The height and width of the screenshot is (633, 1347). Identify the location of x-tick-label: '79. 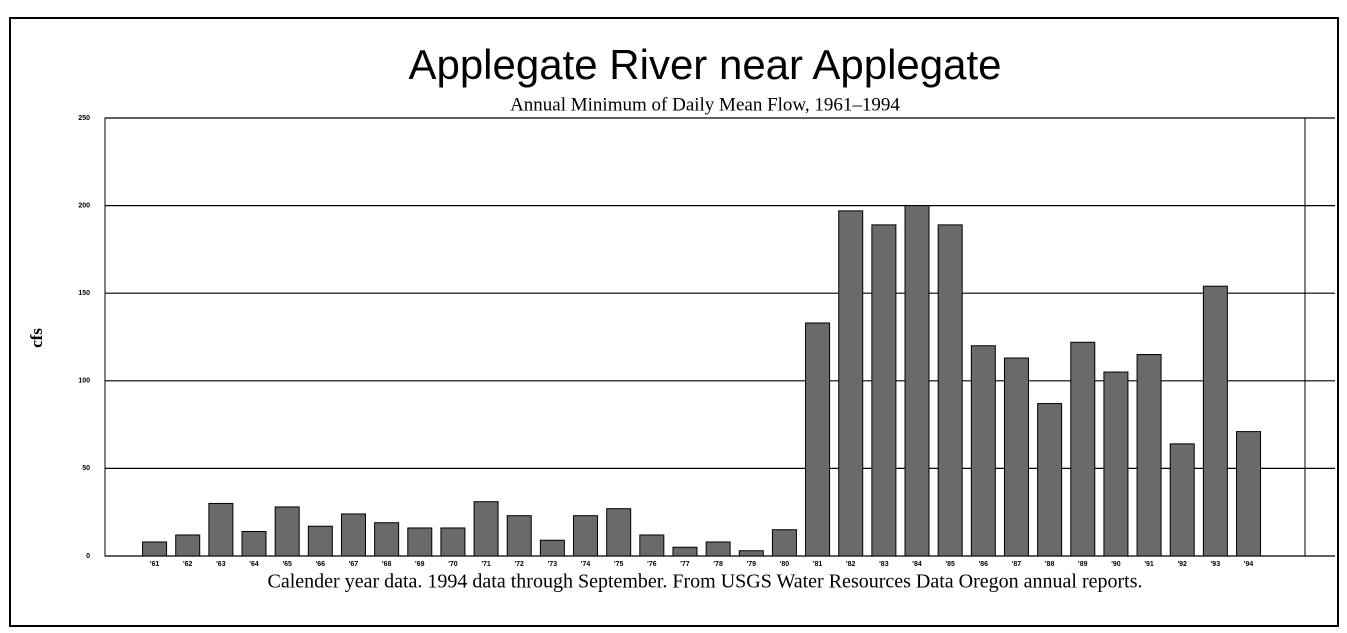
(752, 564).